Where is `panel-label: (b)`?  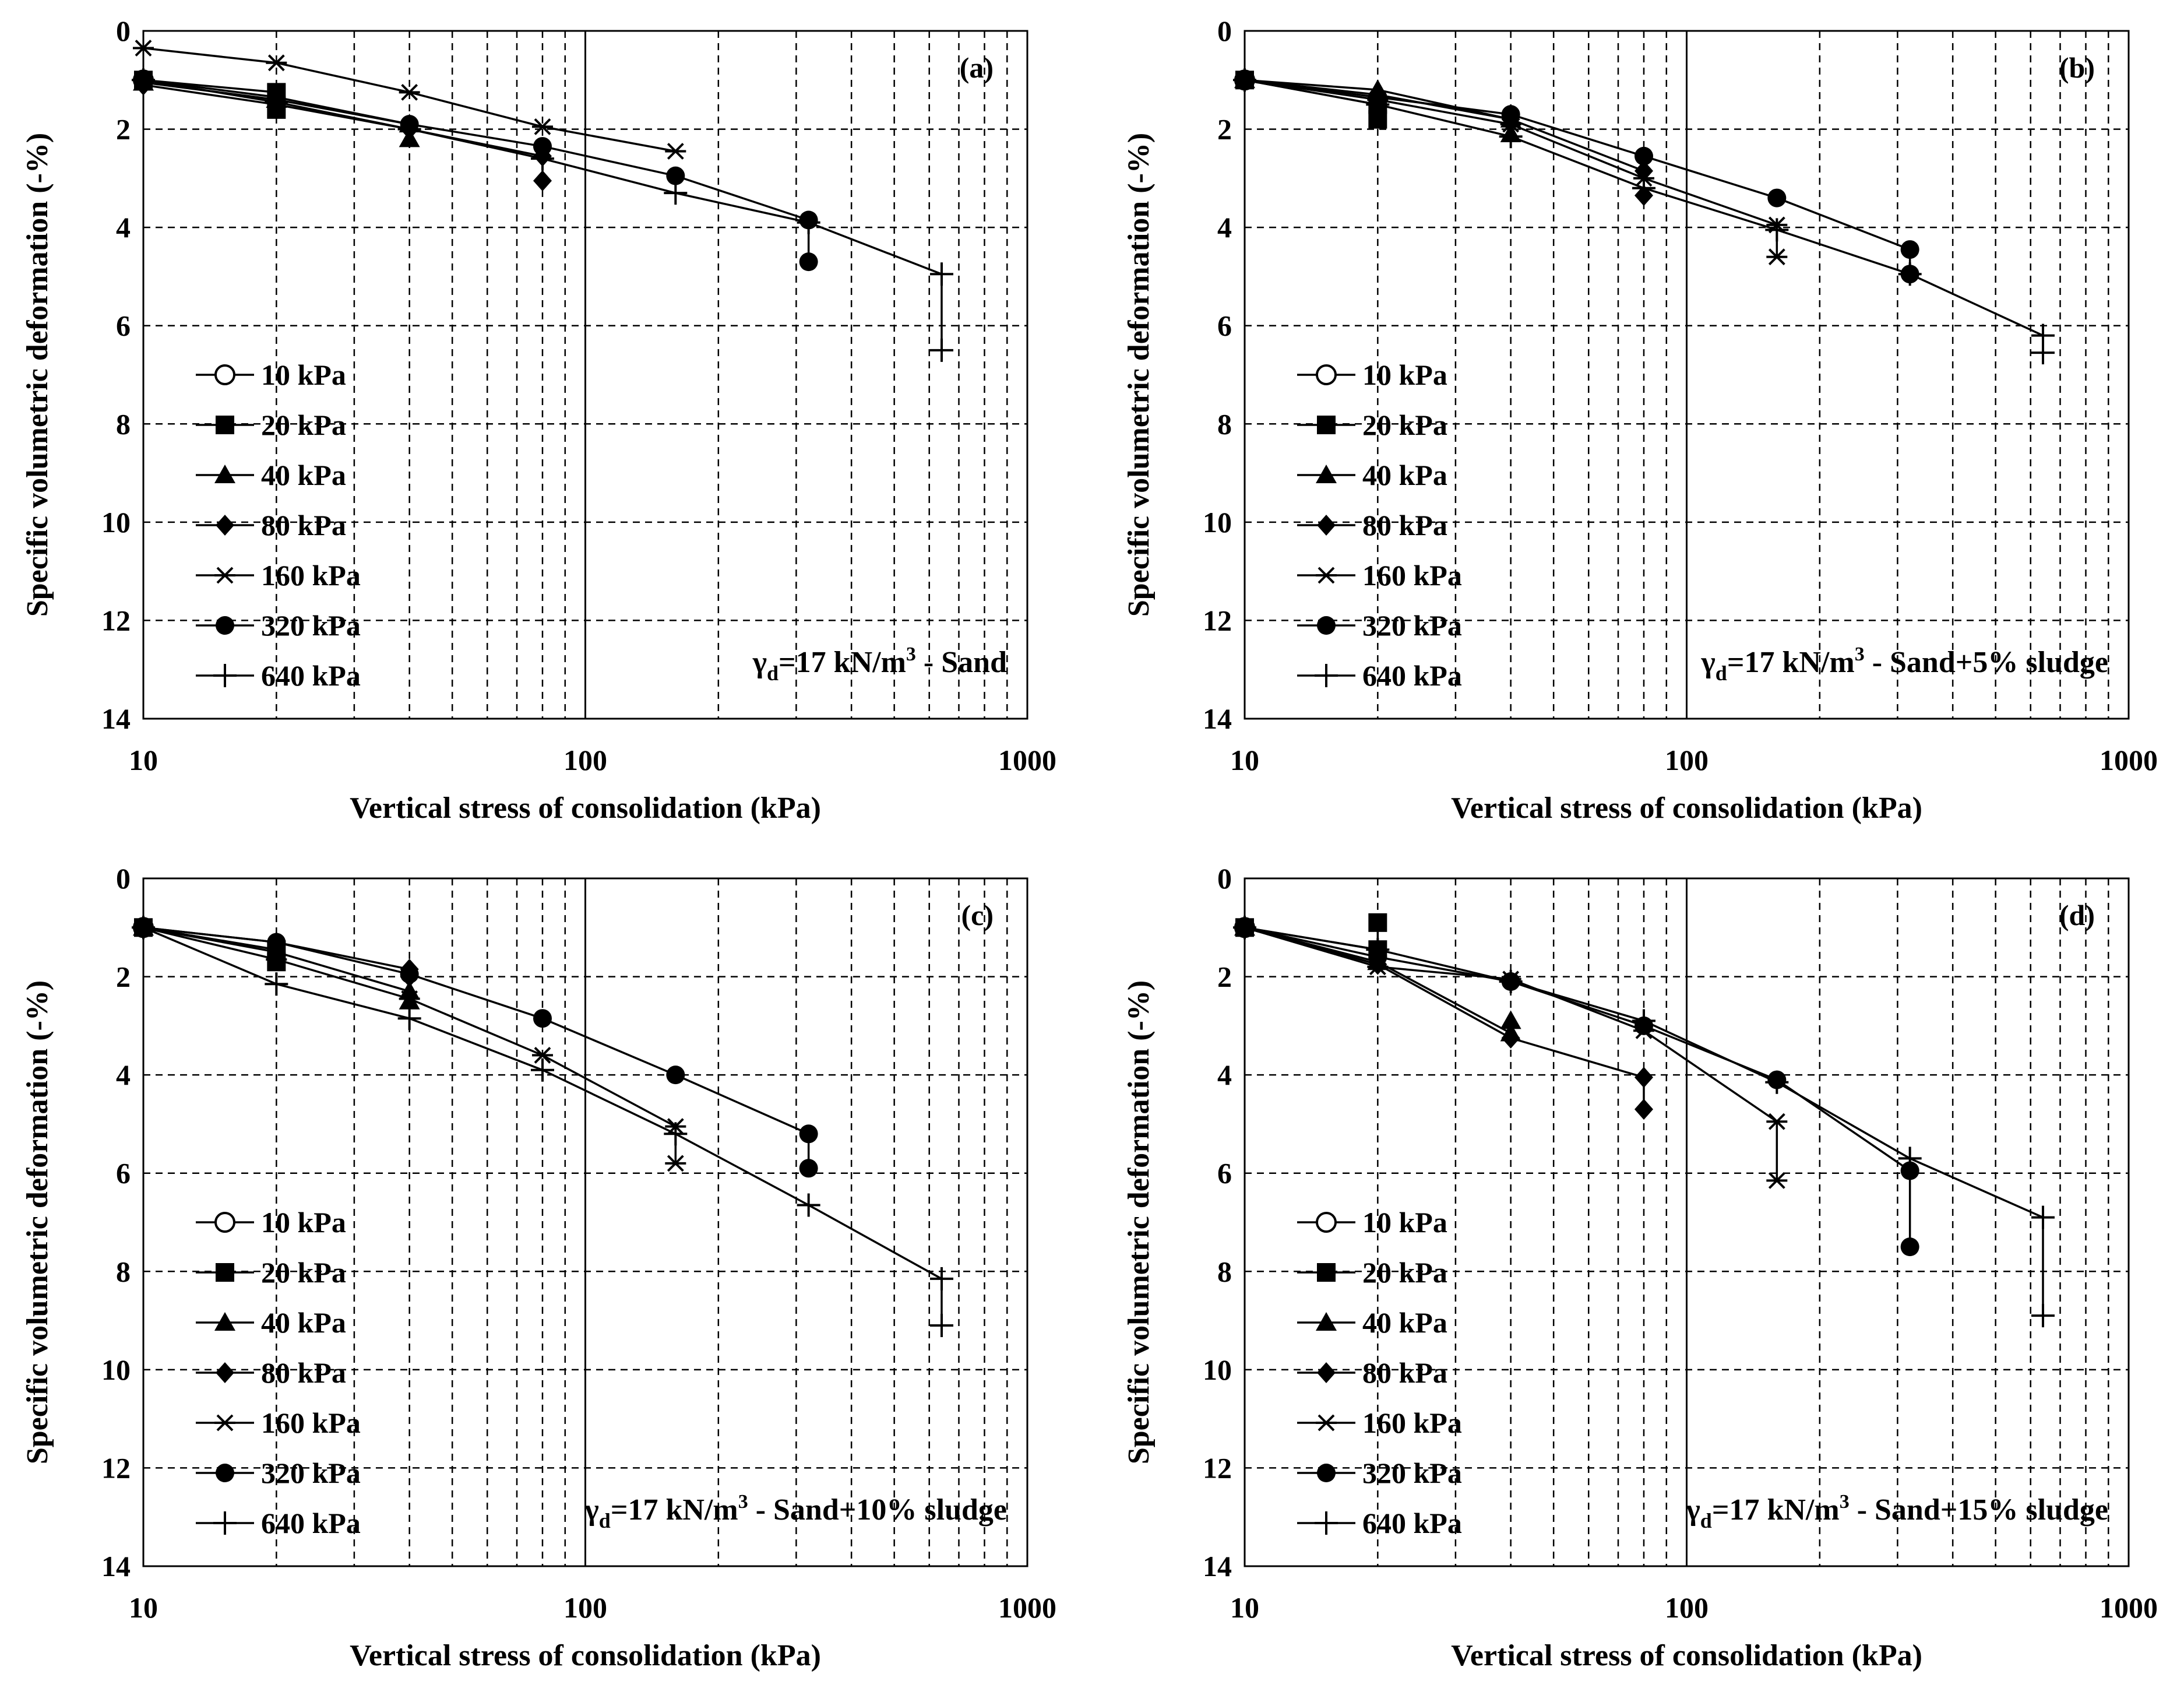 panel-label: (b) is located at coordinates (2077, 67).